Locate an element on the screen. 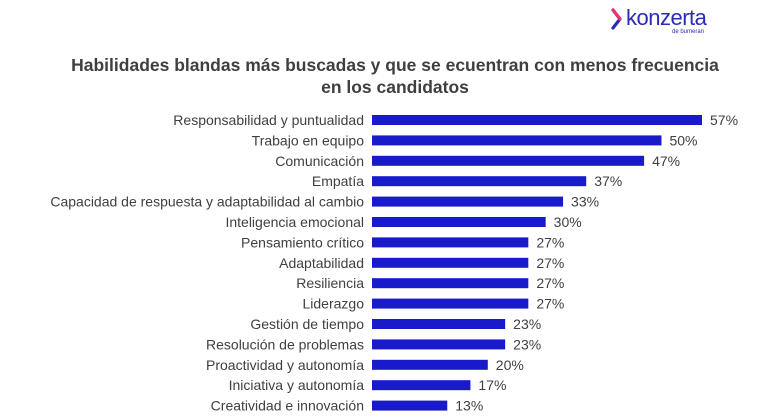 The height and width of the screenshot is (420, 782). category-label: Pensamiento crítico is located at coordinates (302, 242).